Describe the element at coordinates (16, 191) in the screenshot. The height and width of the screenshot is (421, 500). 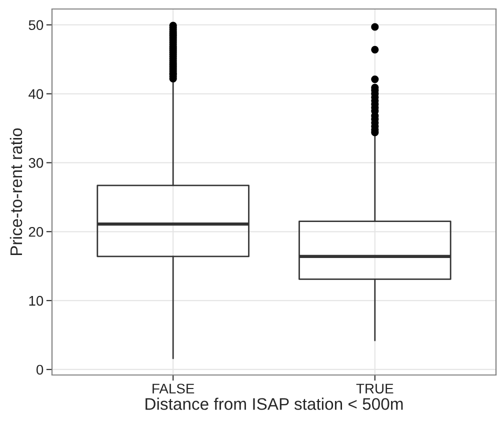
I see `y-axis-title: Price-to-rent ratio` at that location.